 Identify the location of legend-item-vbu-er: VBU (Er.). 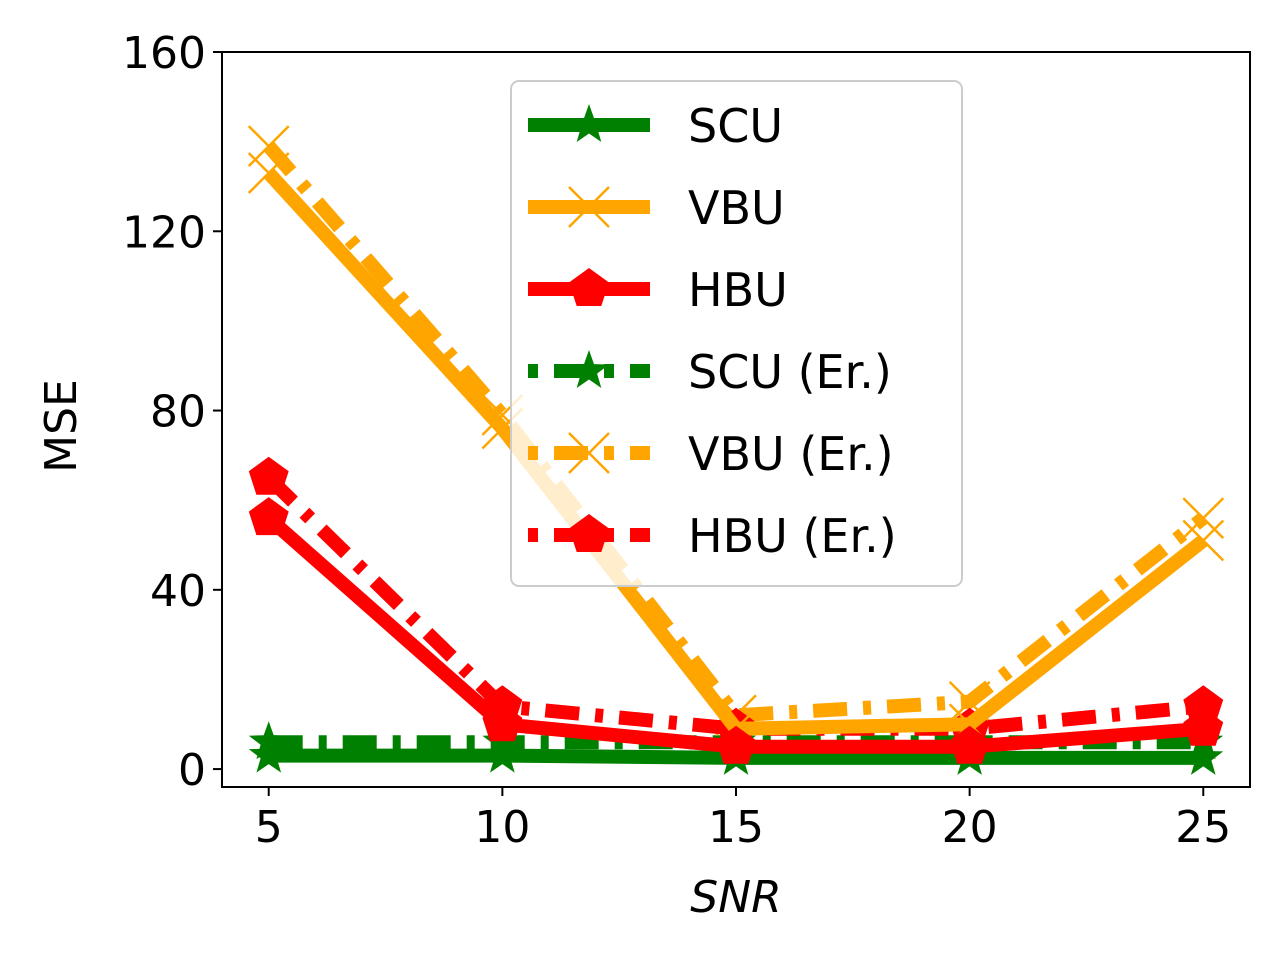
(711, 454).